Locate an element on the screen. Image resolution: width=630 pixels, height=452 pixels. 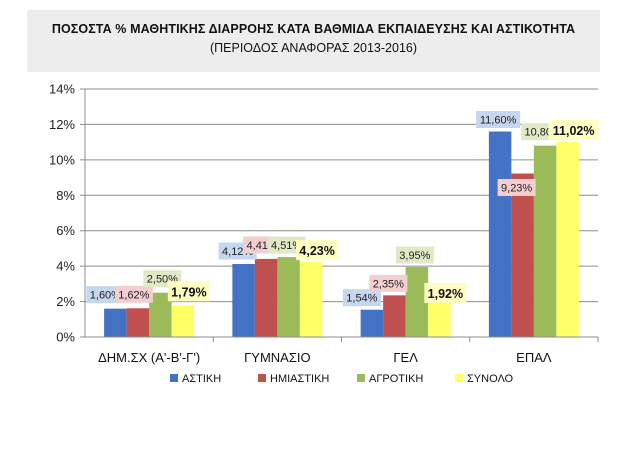
x-axis-categories: ΔΗΜ.ΣΧ (Α'-Β'-Γ') ΓΥΜΝΑΣΙΟ ΓΕΛ ΕΠΑΛ is located at coordinates (325, 357).